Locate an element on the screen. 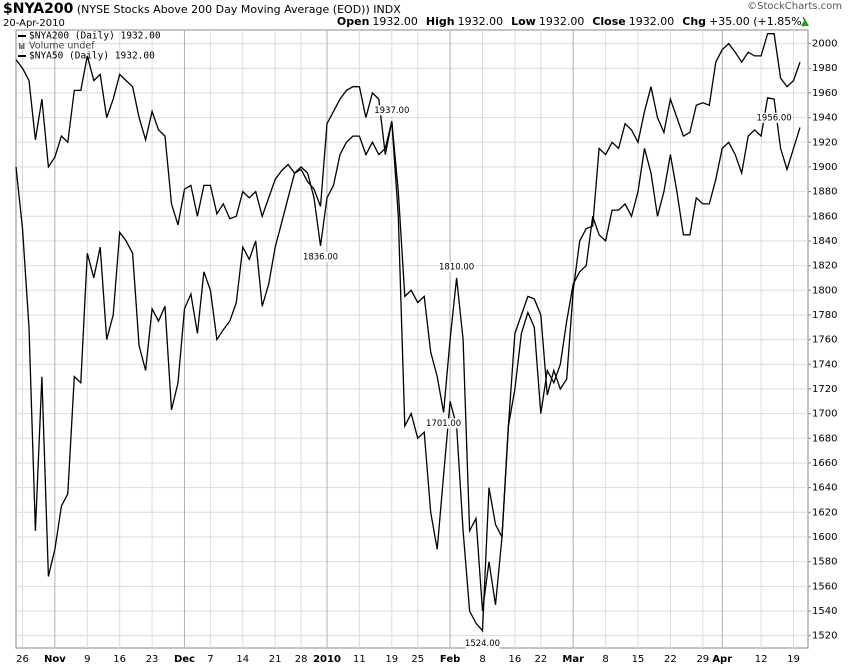 The height and width of the screenshot is (668, 850). x-tick-label: 23 is located at coordinates (152, 659).